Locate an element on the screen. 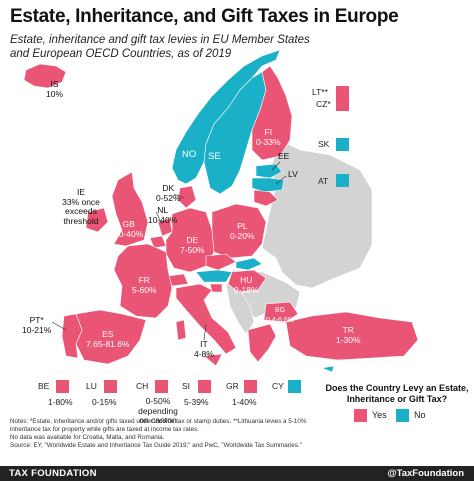  country-it-sardinia is located at coordinates (181, 330).